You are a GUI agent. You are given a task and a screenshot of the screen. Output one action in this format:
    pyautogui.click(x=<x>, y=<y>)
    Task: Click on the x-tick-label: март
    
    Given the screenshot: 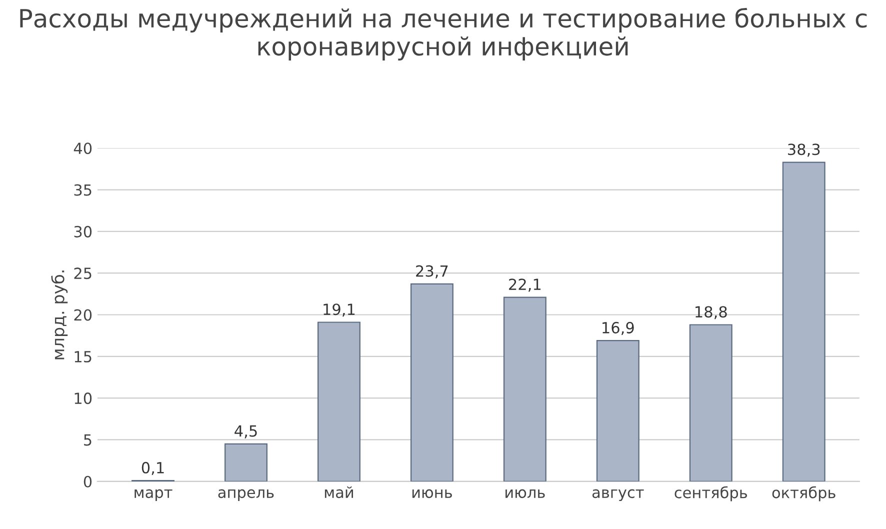 What is the action you would take?
    pyautogui.click(x=153, y=495)
    